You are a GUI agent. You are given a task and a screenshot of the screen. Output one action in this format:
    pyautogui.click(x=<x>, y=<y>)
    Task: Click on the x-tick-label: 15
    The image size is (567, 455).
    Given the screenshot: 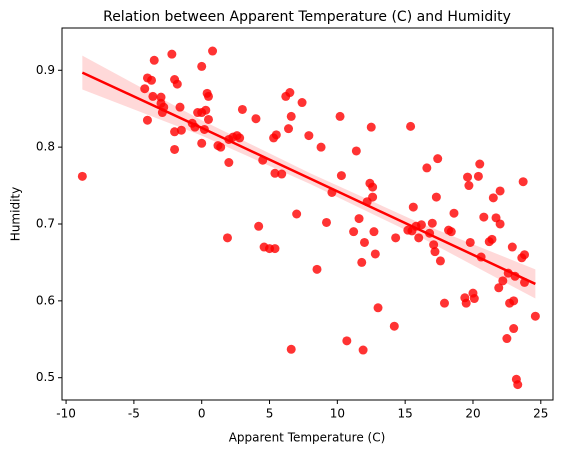 What is the action you would take?
    pyautogui.click(x=405, y=414)
    